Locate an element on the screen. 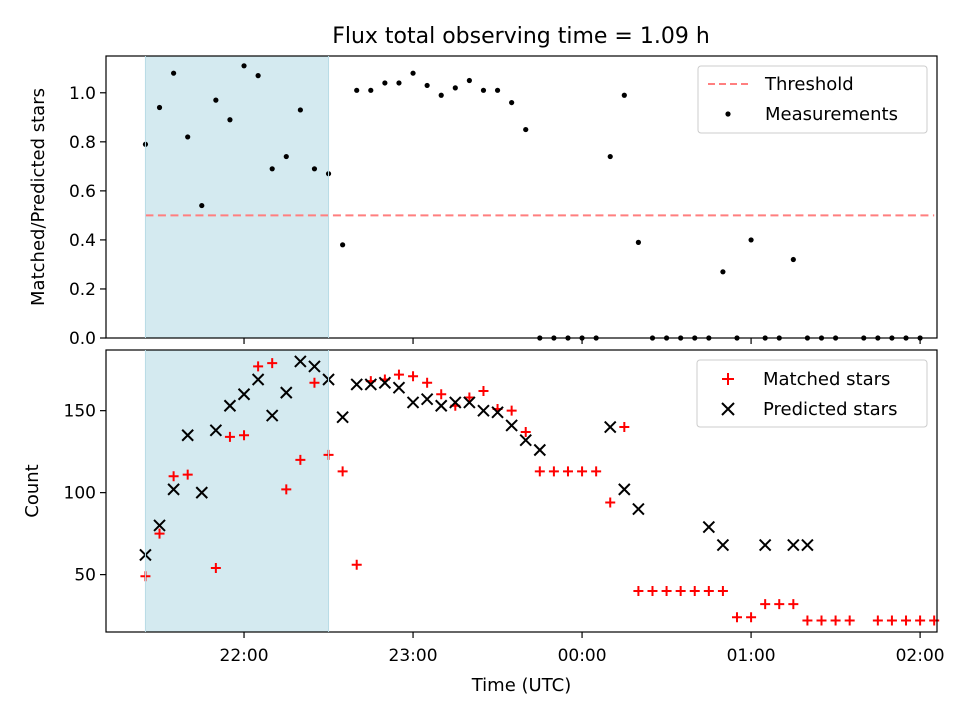  bottom-legend: Matched stars Predicted stars is located at coordinates (812, 393).